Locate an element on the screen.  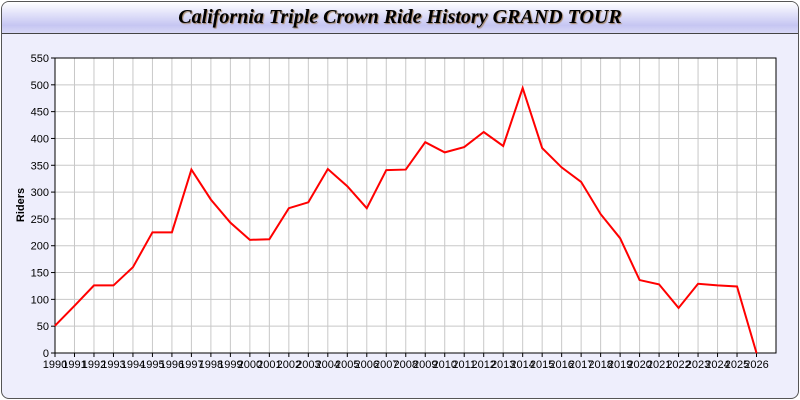
y-tick-label: 150 is located at coordinates (40, 274).